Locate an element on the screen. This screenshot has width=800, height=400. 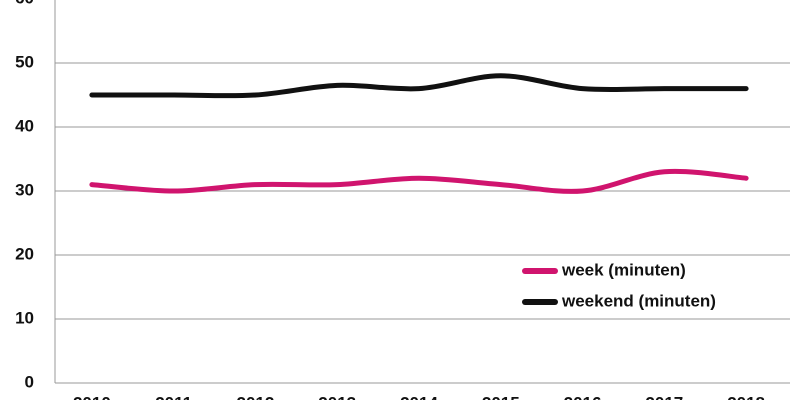
x-tick-label: 2016 is located at coordinates (583, 396).